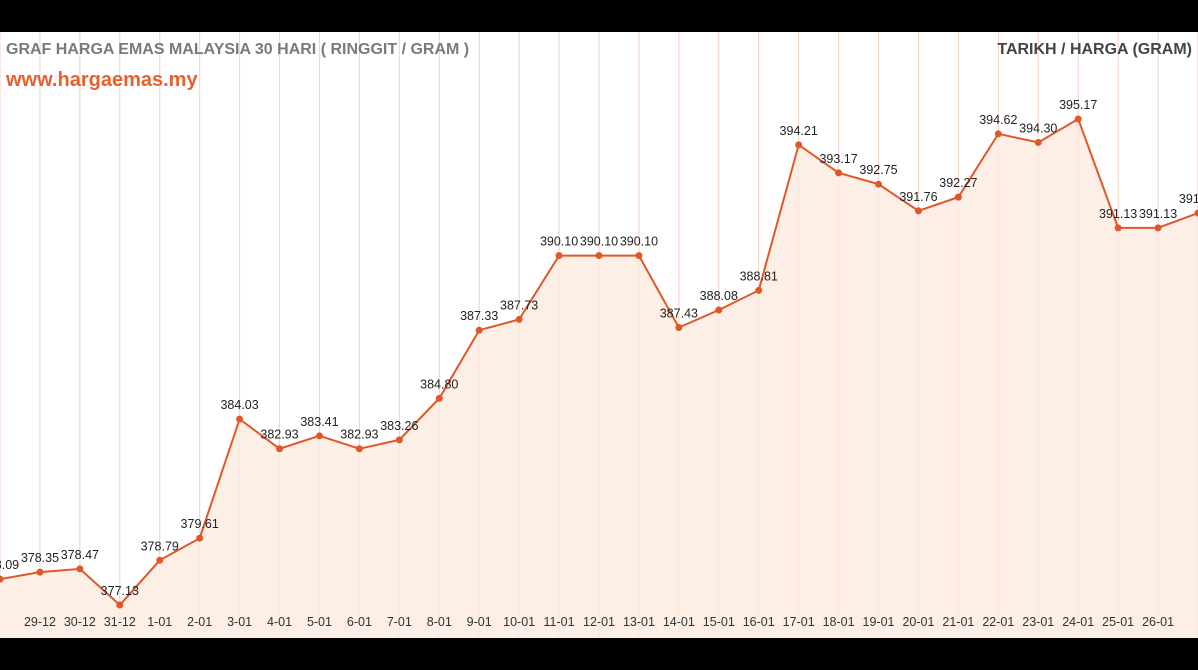 The image size is (1198, 670). Describe the element at coordinates (799, 622) in the screenshot. I see `x-tick-label: 17-01` at that location.